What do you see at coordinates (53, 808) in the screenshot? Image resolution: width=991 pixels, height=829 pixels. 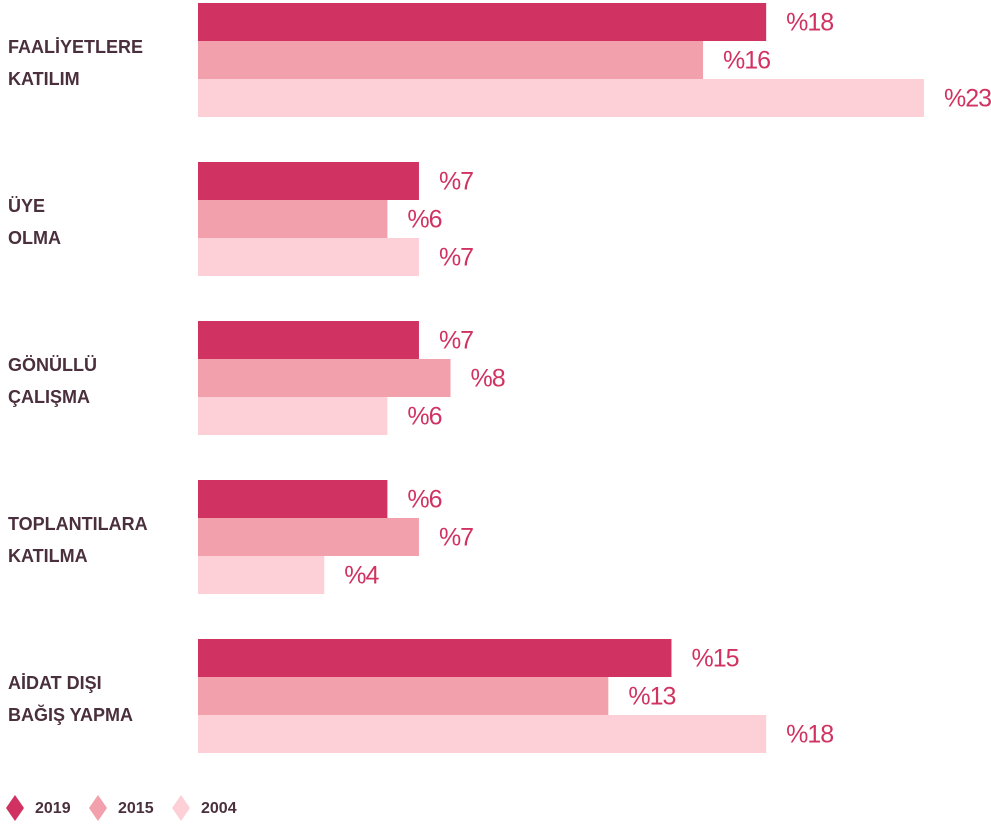 I see `legend-label: 2019` at bounding box center [53, 808].